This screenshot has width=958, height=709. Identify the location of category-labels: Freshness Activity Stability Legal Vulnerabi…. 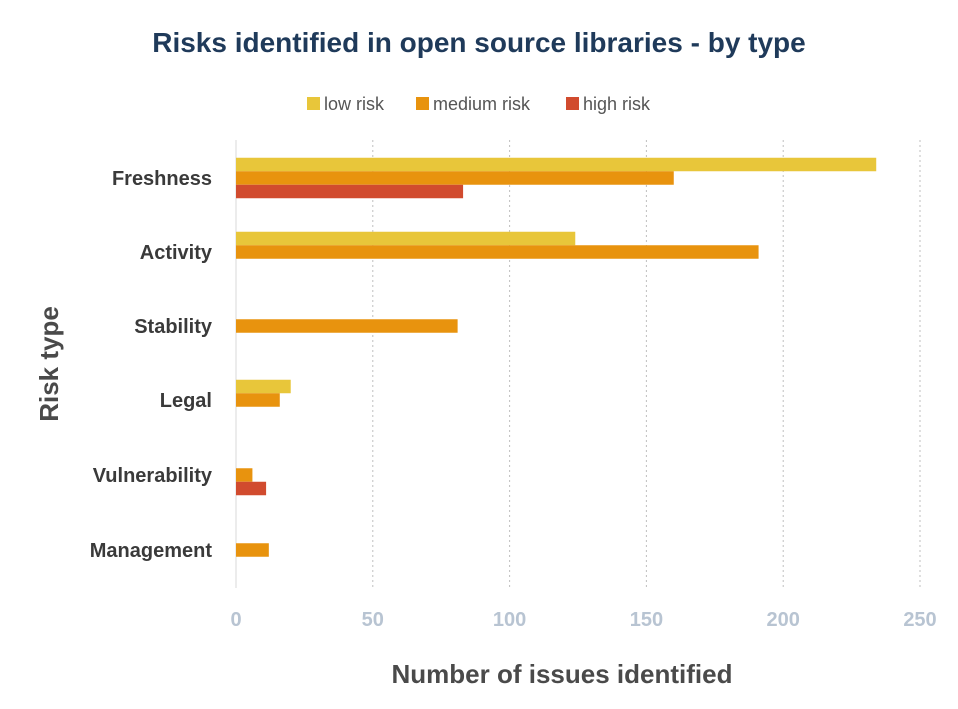
(151, 365).